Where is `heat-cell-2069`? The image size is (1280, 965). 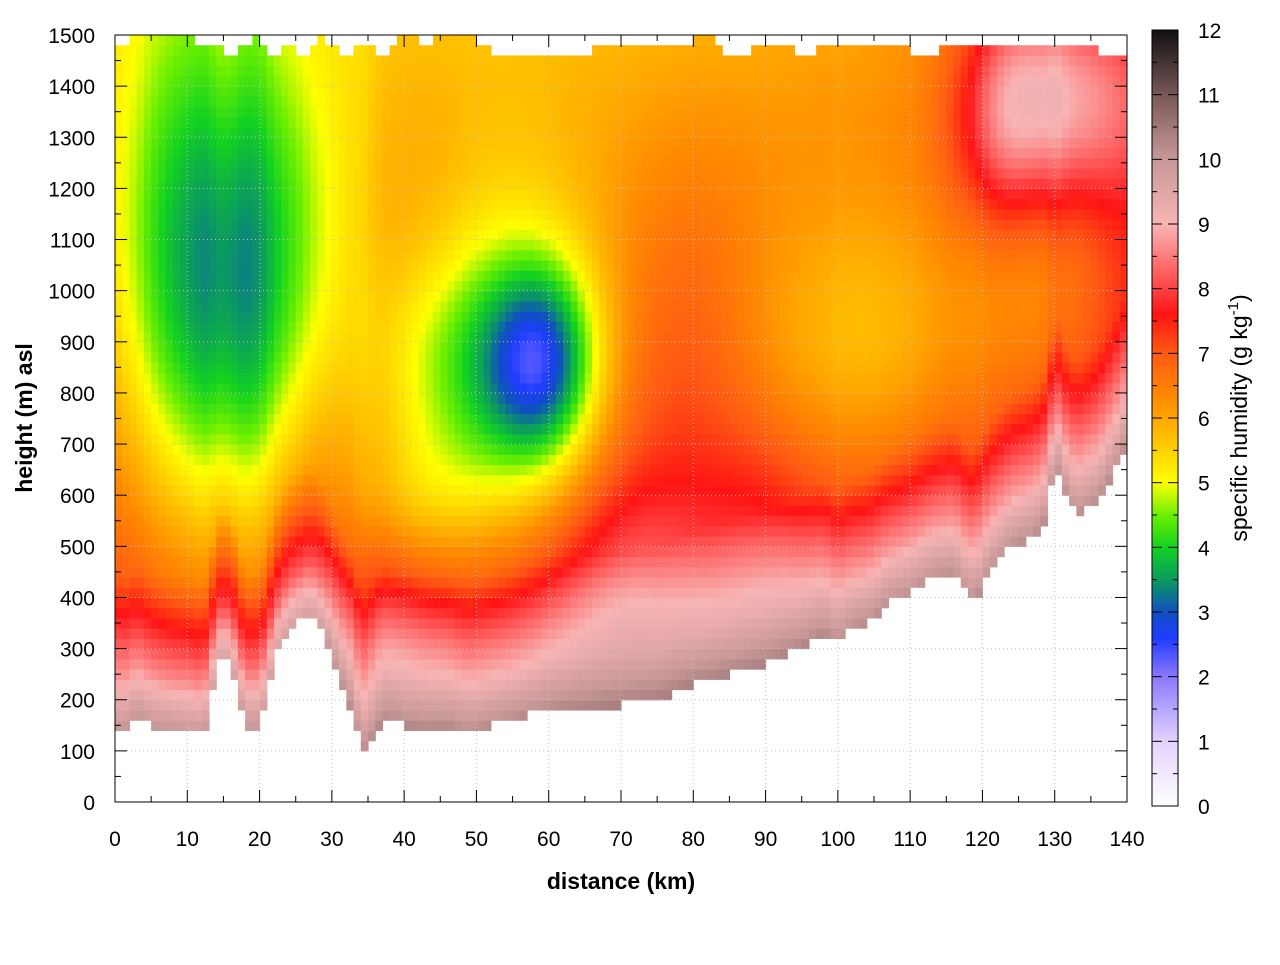
heat-cell-2069 is located at coordinates (350, 255).